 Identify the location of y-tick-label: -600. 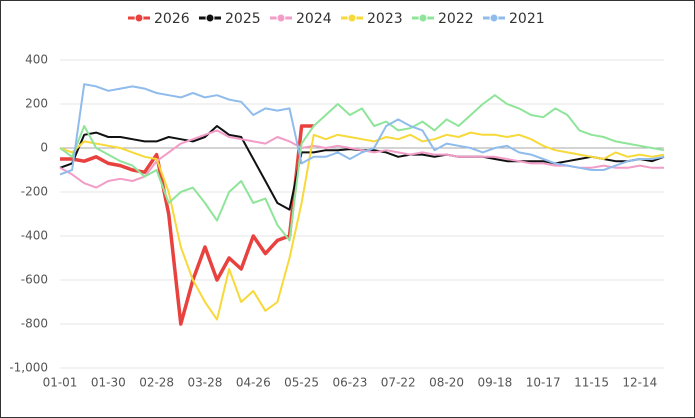
(34, 280).